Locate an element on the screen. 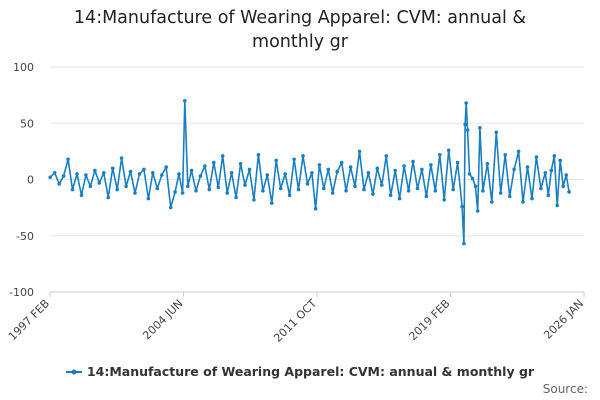 Image resolution: width=600 pixels, height=400 pixels. source-label: Source: is located at coordinates (565, 389).